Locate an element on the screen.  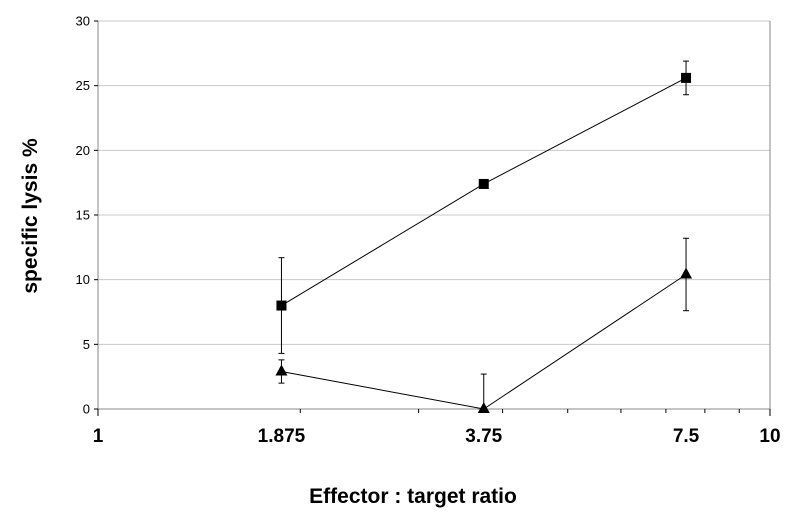
x-tick-label-10: 10 is located at coordinates (769, 436).